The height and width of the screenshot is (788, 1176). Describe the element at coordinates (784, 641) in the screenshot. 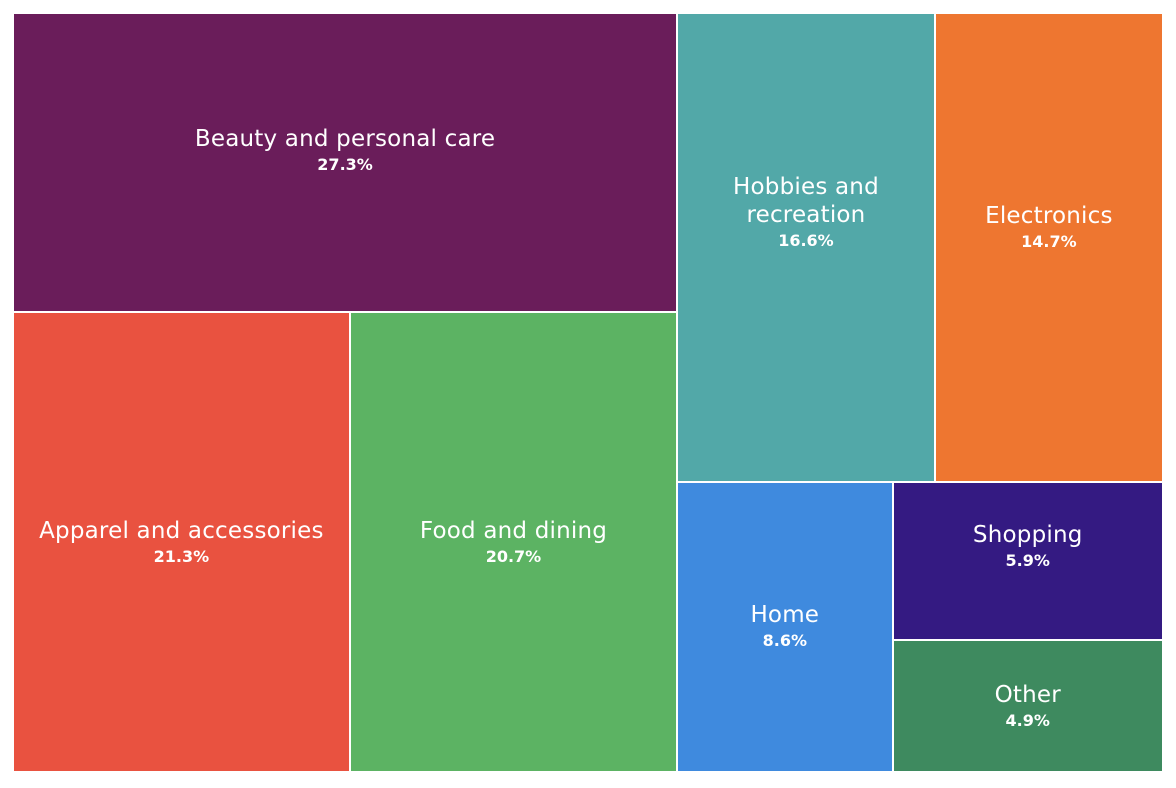

I see `tile-value-label: 8.6%` at that location.